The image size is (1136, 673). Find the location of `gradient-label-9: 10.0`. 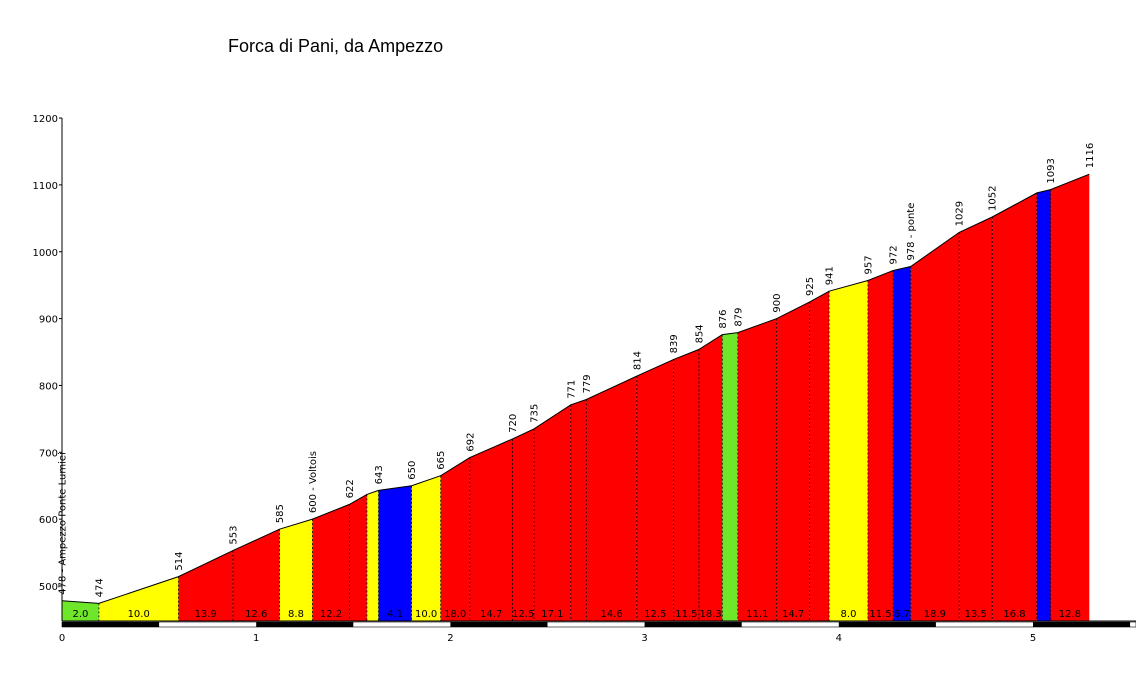

gradient-label-9: 10.0 is located at coordinates (426, 614).